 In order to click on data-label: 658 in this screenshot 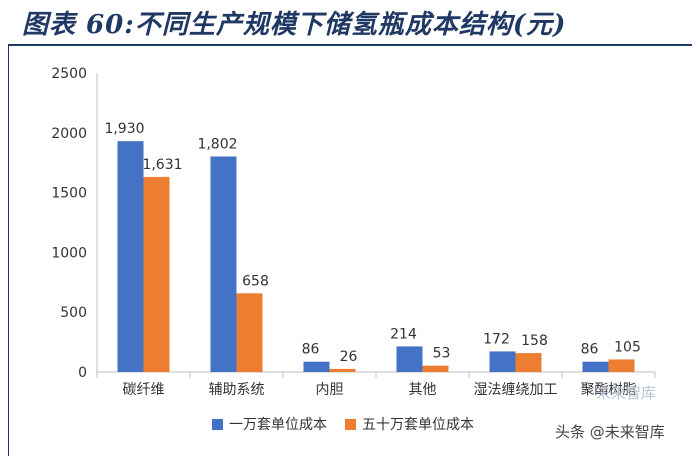, I will do `click(255, 281)`.